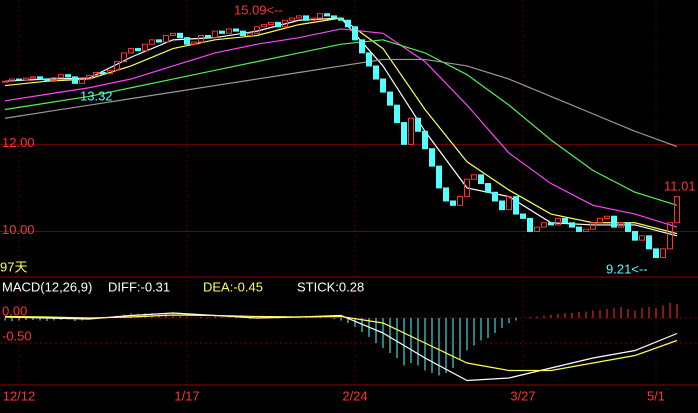  I want to click on low-annotation: 13.32, so click(96, 95).